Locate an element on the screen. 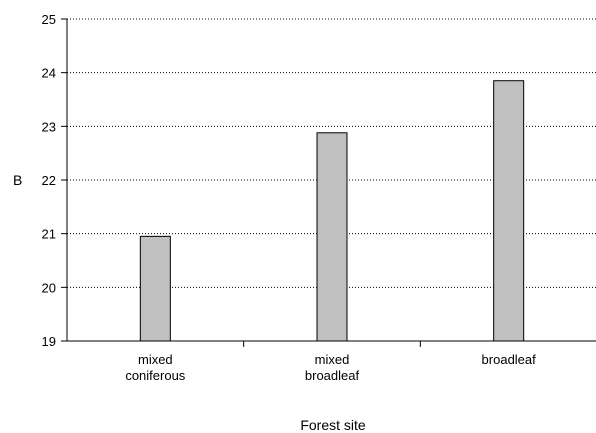 The width and height of the screenshot is (596, 433). x-category-label: mixed coniferous is located at coordinates (155, 367).